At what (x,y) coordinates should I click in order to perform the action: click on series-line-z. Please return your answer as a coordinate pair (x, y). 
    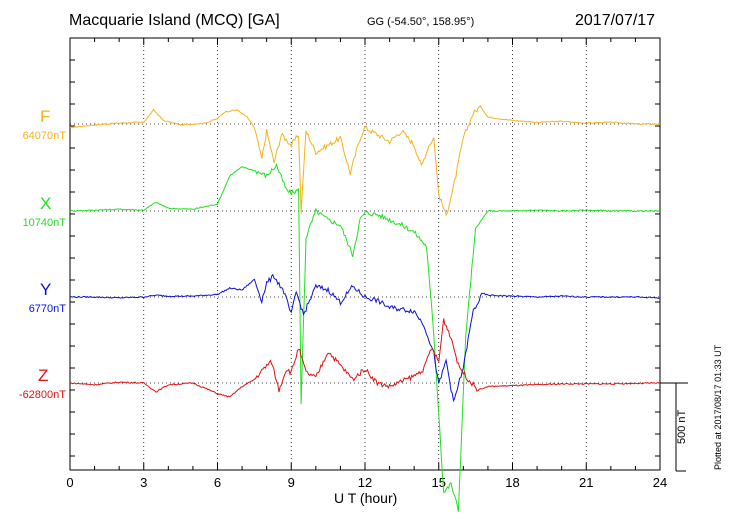
    Looking at the image, I should click on (365, 358).